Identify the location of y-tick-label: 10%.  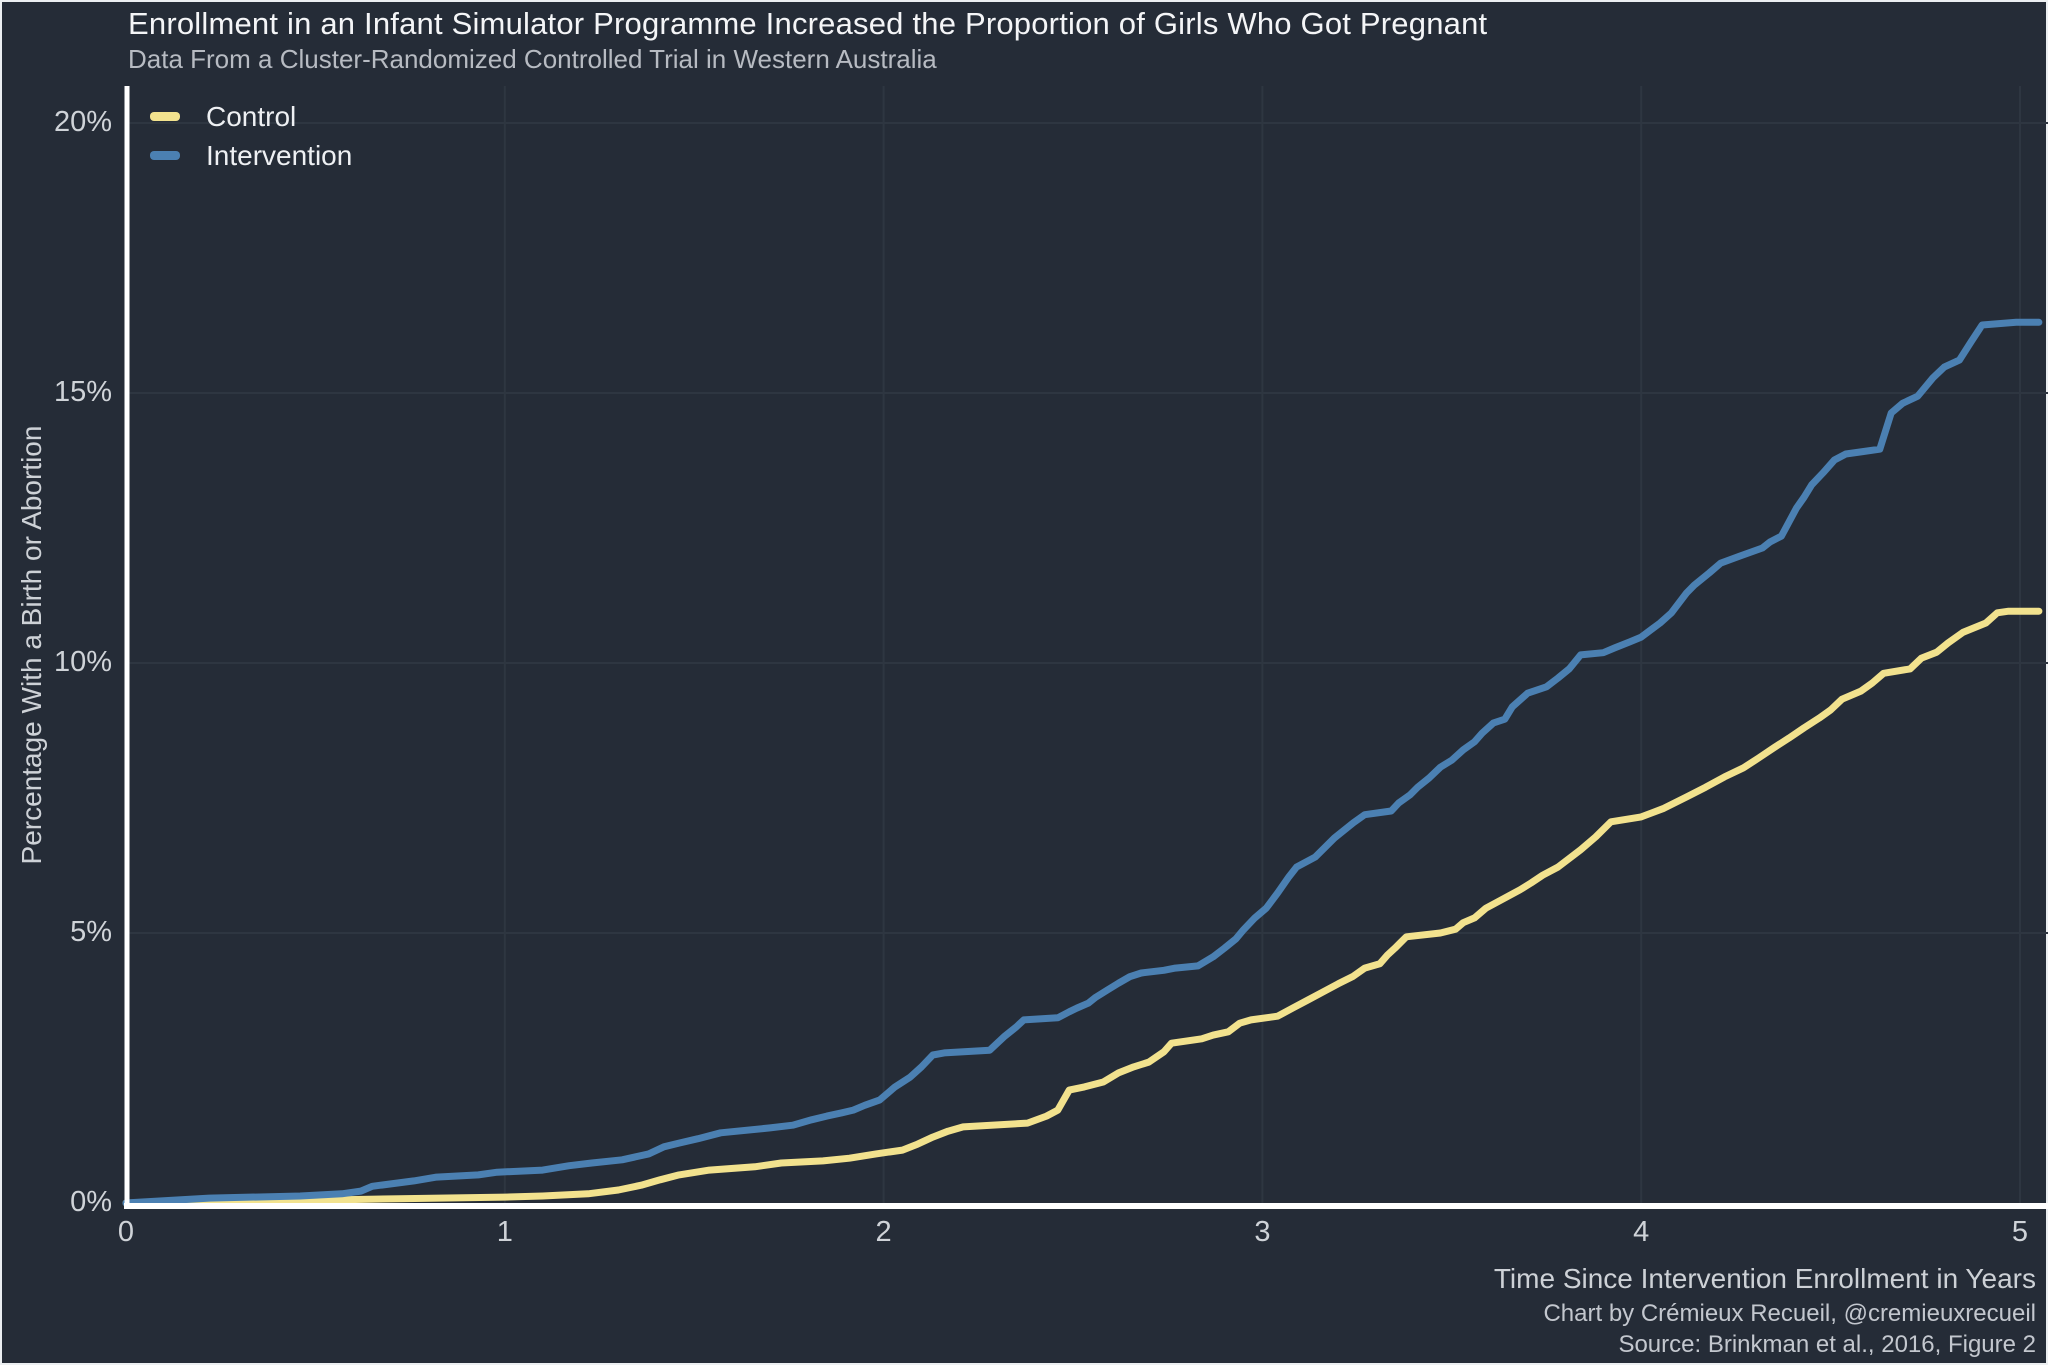
(82, 662).